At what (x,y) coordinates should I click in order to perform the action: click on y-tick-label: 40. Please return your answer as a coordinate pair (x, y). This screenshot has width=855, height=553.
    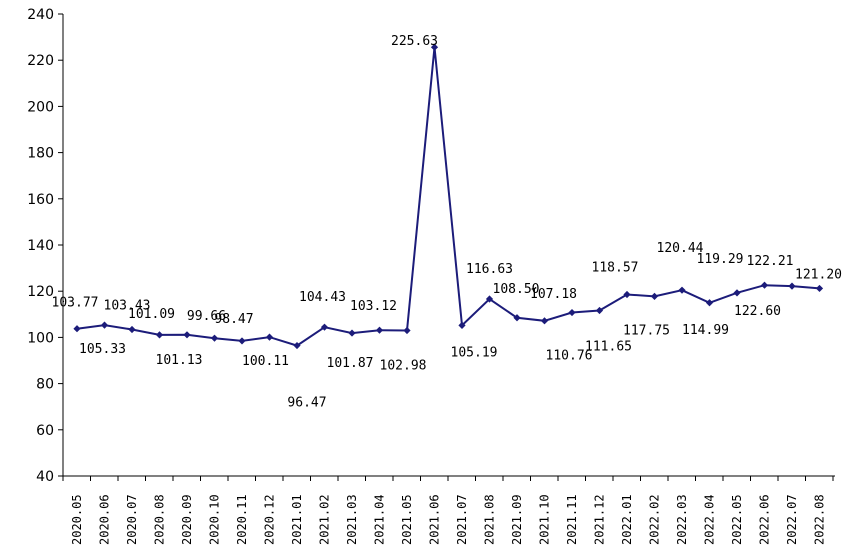
    Looking at the image, I should click on (45, 477).